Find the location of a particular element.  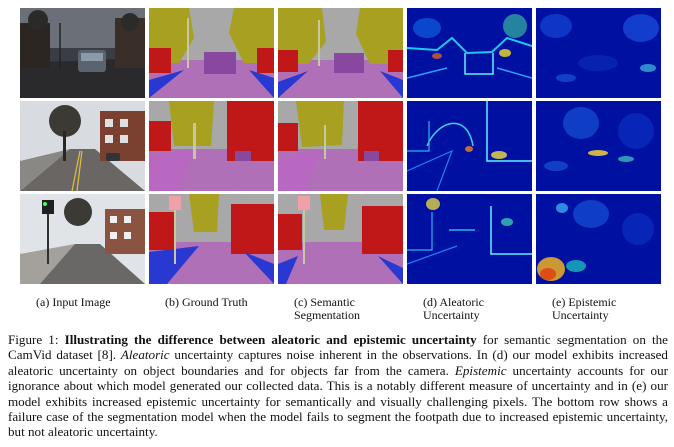

label-line-2: Segmentation is located at coordinates (327, 315).